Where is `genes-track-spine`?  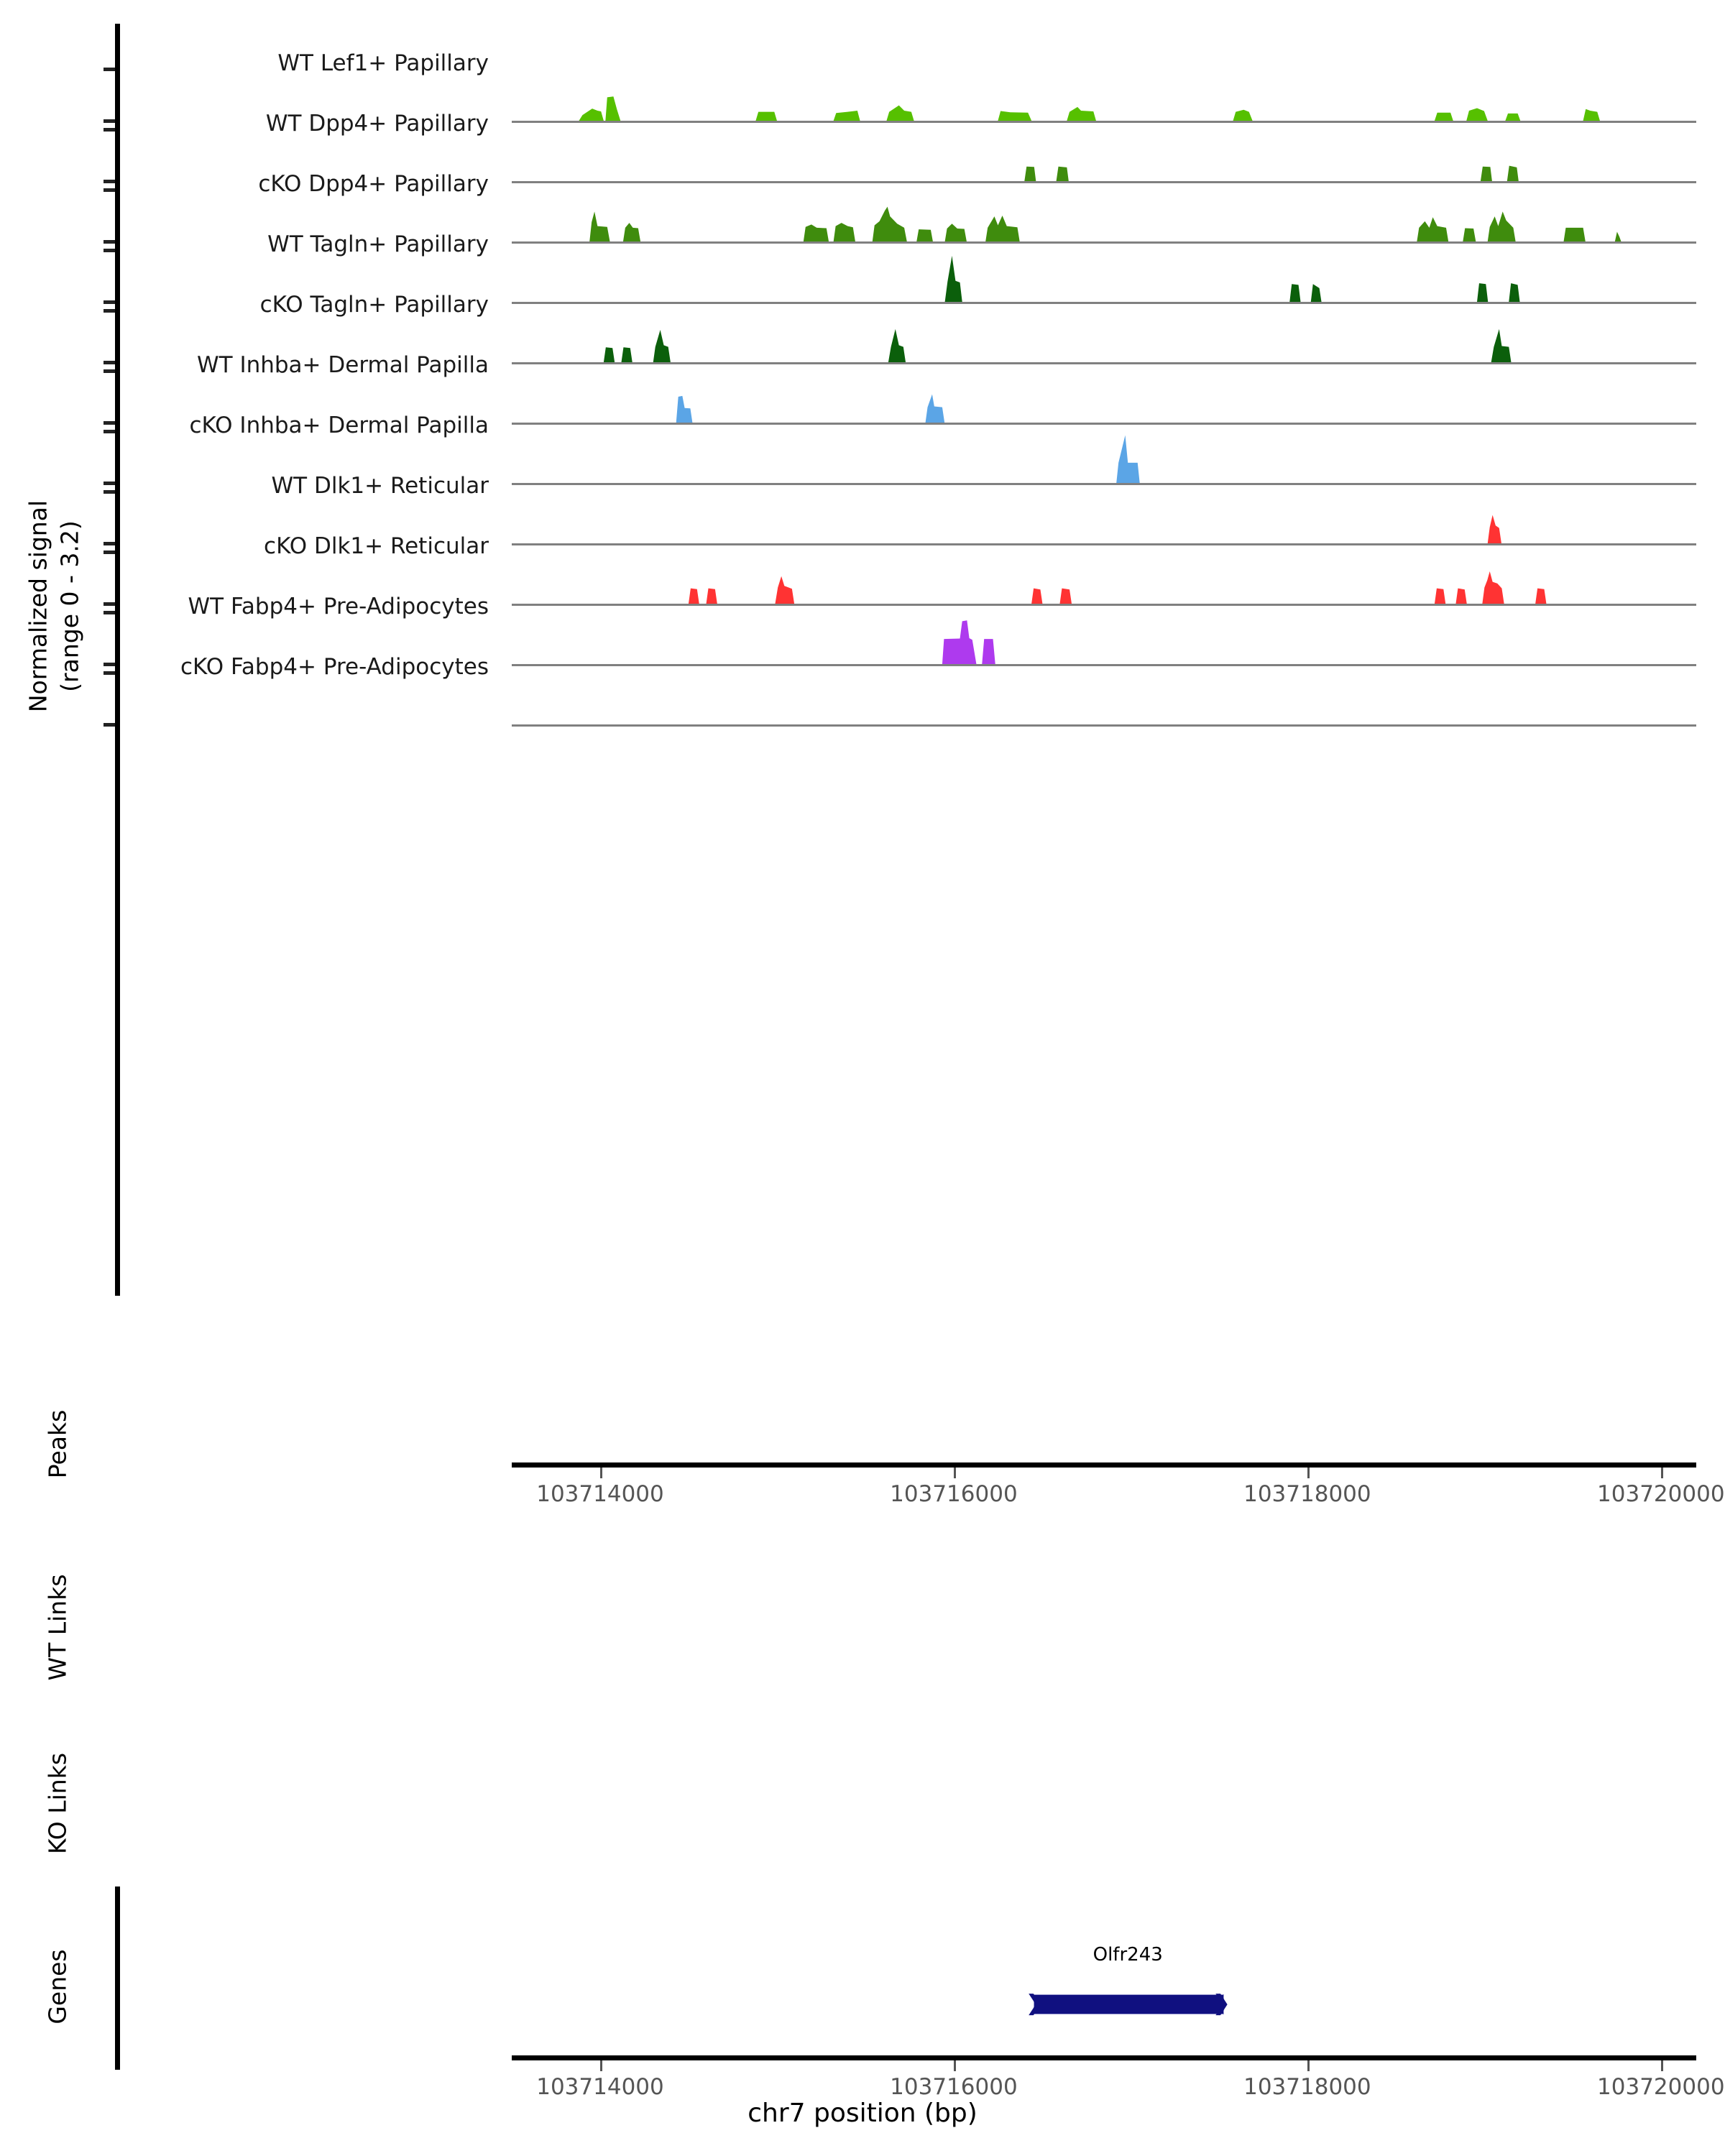 genes-track-spine is located at coordinates (117, 1978).